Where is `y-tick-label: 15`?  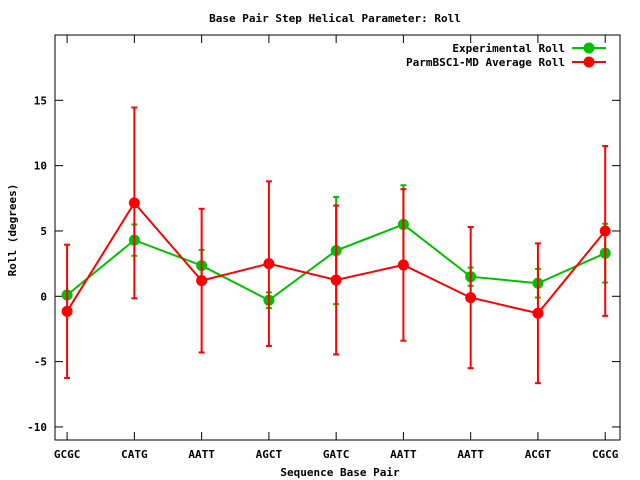
y-tick-label: 15 is located at coordinates (40, 100).